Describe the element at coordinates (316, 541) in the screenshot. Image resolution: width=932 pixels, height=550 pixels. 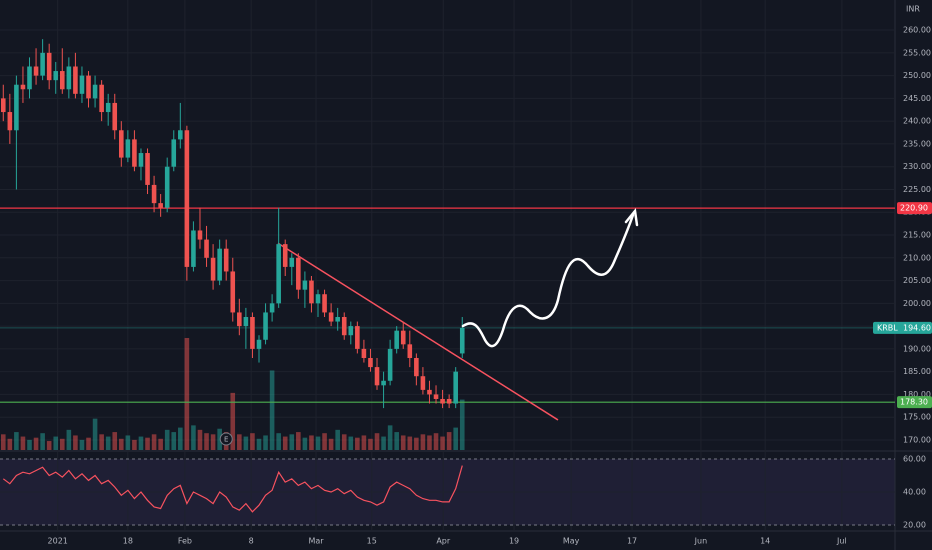
I see `x-tick-label: Mar` at that location.